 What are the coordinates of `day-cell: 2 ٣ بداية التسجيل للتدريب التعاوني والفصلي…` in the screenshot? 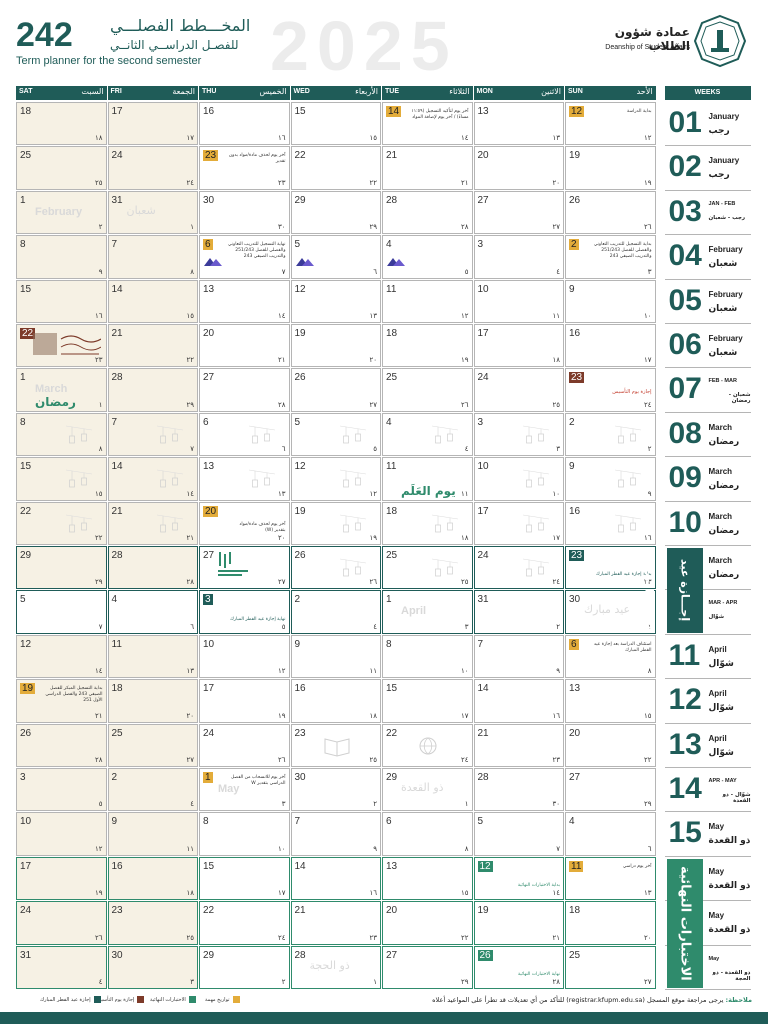 It's located at (610, 257).